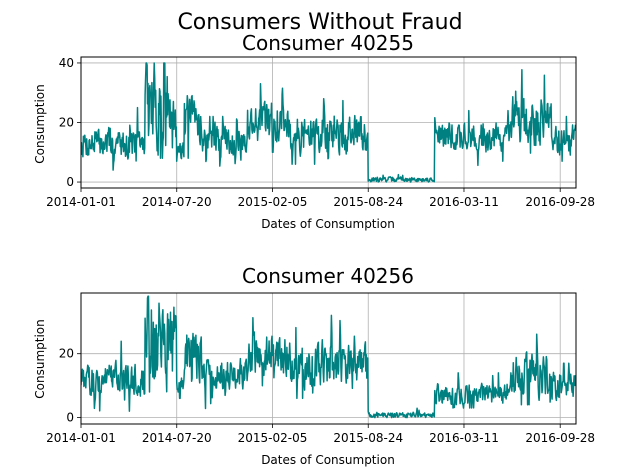  What do you see at coordinates (328, 43) in the screenshot?
I see `chart-title: Consumer 40255` at bounding box center [328, 43].